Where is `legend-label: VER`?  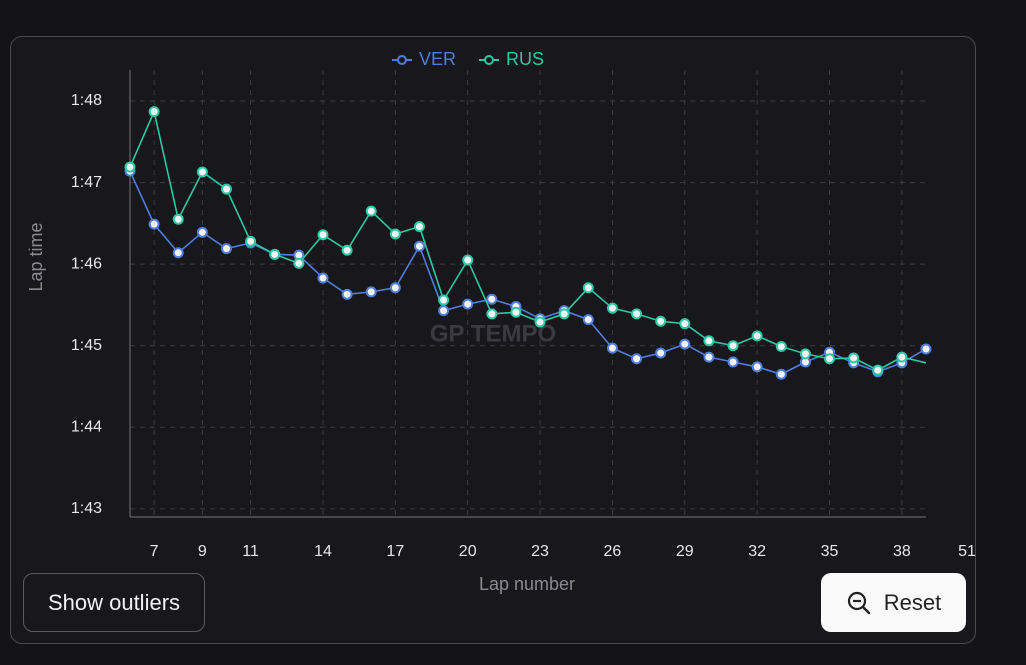
legend-label: VER is located at coordinates (437, 59).